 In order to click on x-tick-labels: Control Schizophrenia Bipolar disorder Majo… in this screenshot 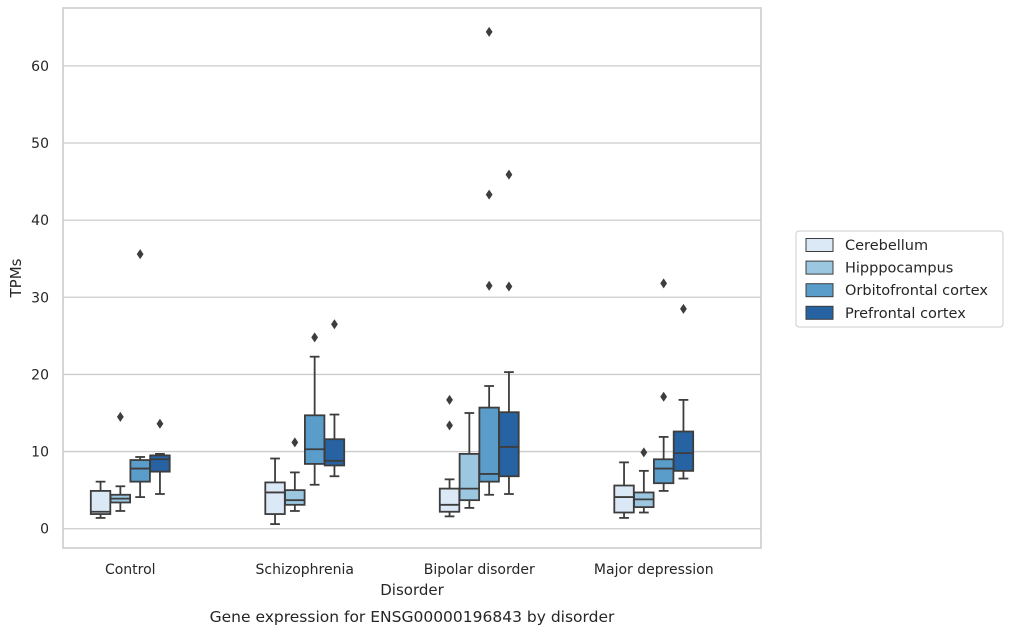, I will do `click(409, 570)`.